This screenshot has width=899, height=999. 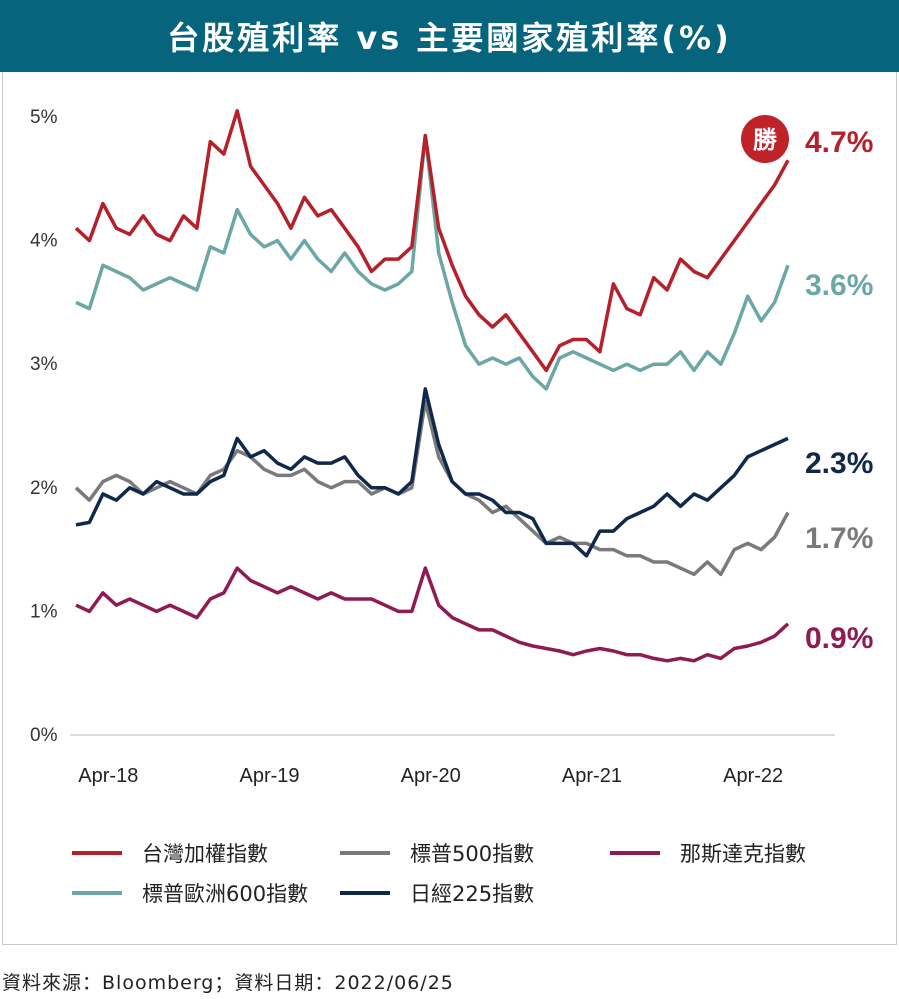 What do you see at coordinates (472, 894) in the screenshot?
I see `legend-label: 日經225指數` at bounding box center [472, 894].